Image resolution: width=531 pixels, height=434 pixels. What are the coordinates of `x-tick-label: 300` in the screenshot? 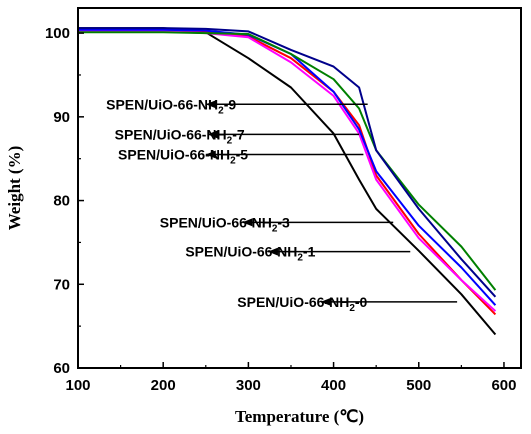 It's located at (248, 385).